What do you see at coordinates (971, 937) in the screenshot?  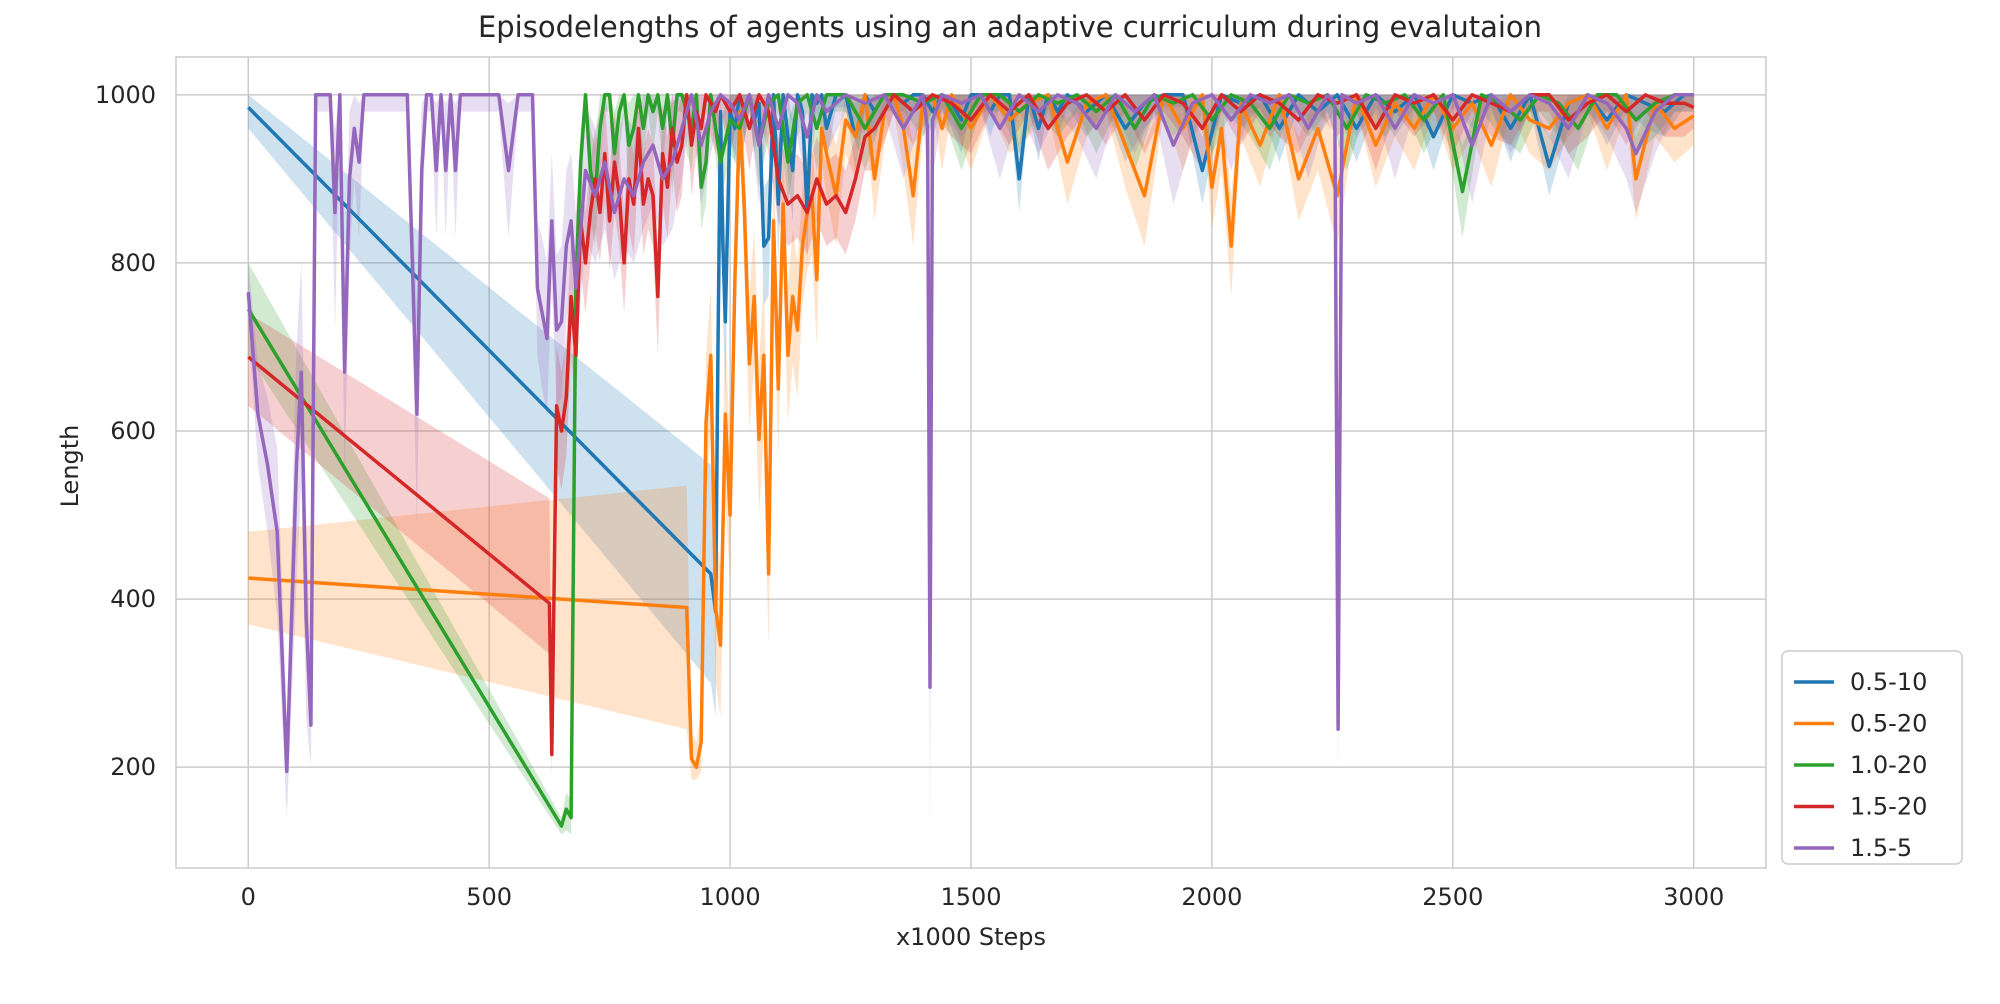 I see `x-axis-label: x1000 Steps` at bounding box center [971, 937].